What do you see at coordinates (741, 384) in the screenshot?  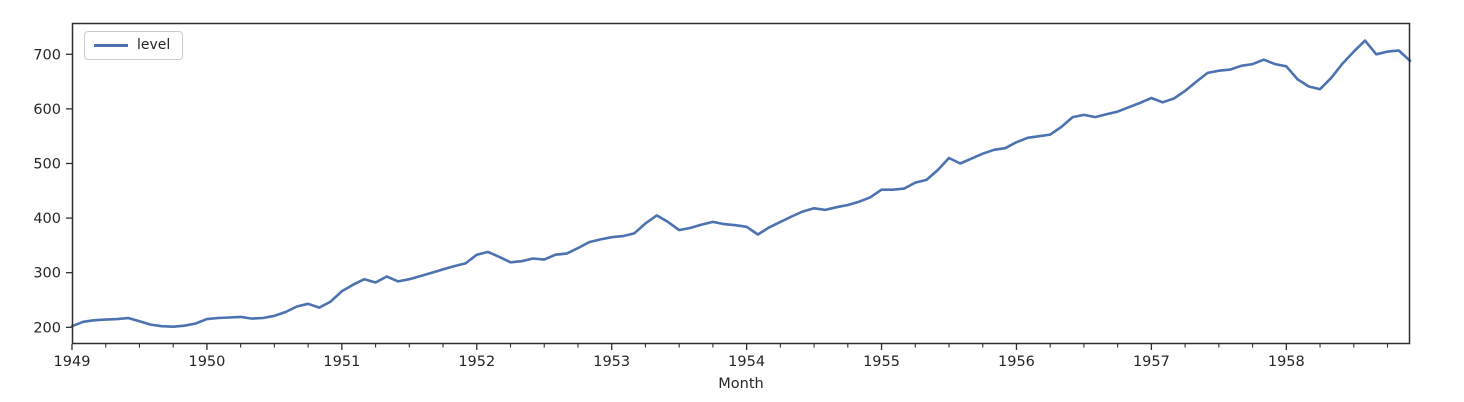 I see `x-axis-title: Month` at bounding box center [741, 384].